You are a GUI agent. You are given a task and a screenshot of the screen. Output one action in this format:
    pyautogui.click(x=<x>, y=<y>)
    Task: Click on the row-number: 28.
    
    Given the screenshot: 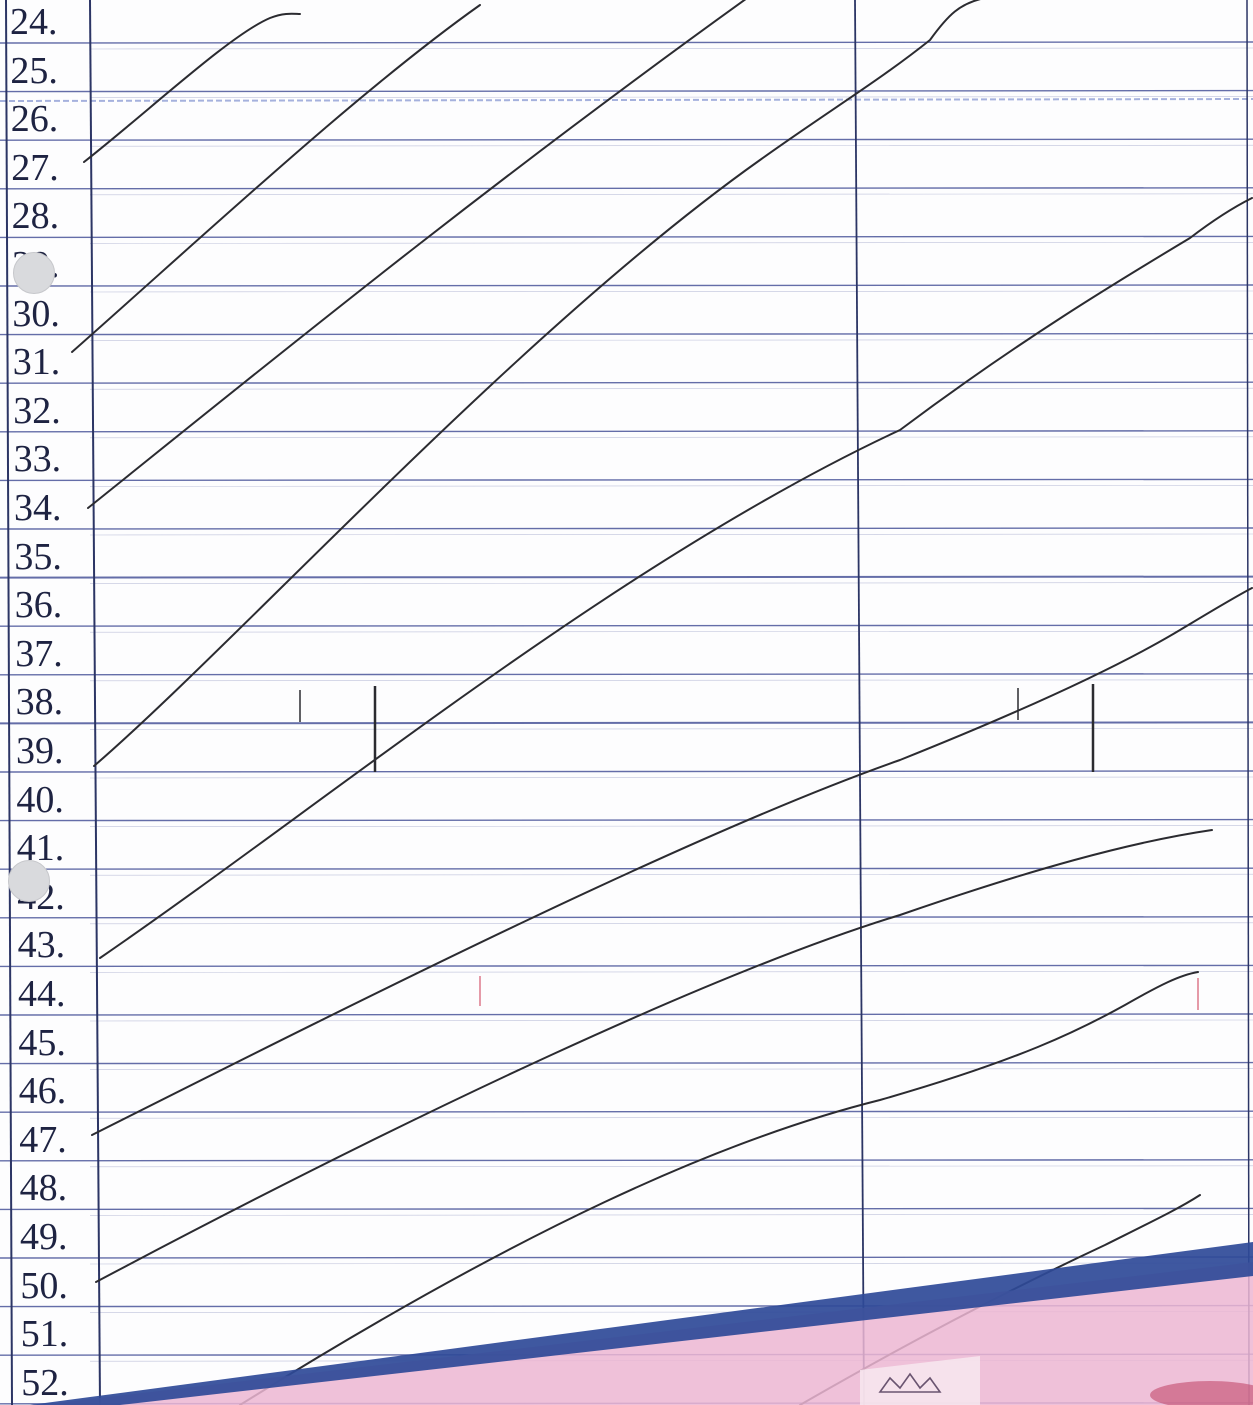 What is the action you would take?
    pyautogui.click(x=35, y=216)
    